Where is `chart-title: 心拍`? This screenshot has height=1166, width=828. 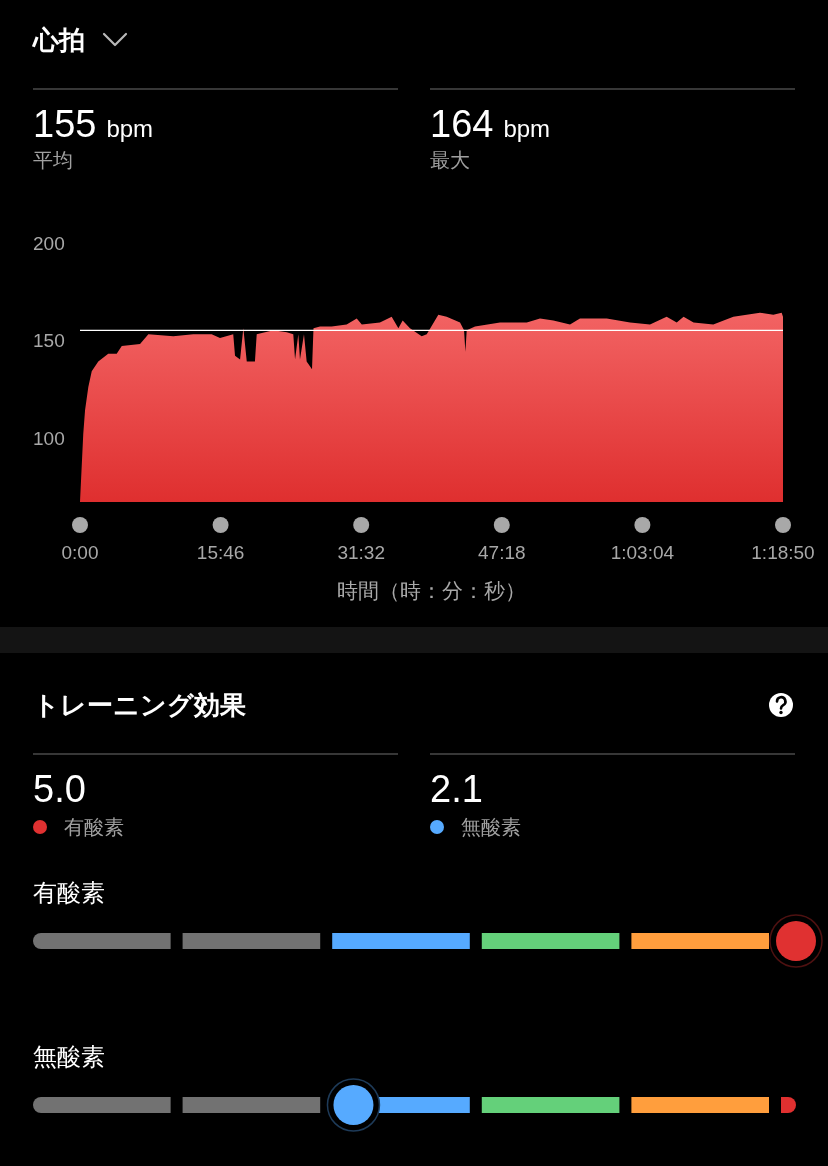
chart-title: 心拍 is located at coordinates (58, 40).